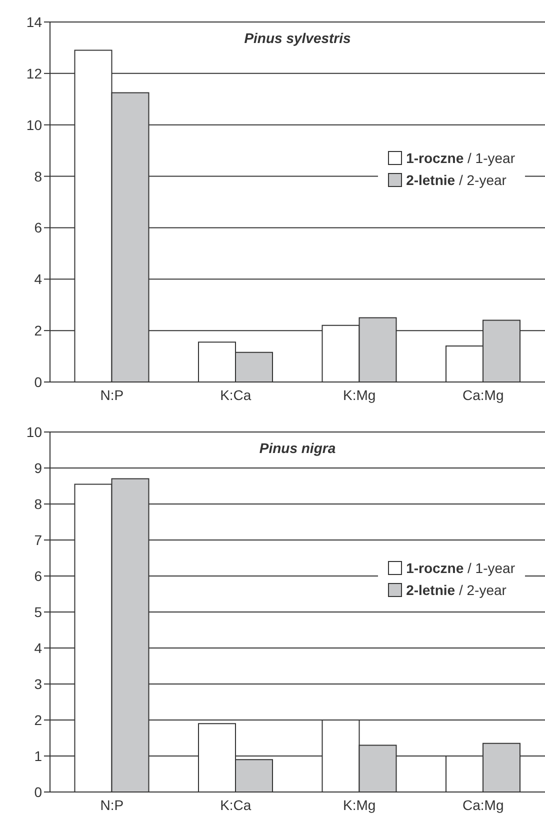 The image size is (545, 839). I want to click on y-tick-label: 7, so click(38, 540).